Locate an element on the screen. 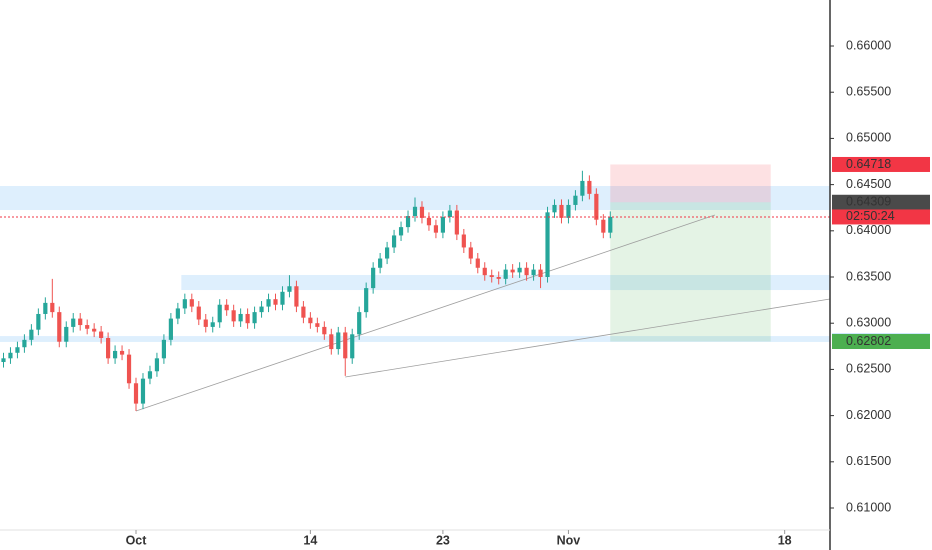  y-tick-label: 0.62500 is located at coordinates (868, 369).